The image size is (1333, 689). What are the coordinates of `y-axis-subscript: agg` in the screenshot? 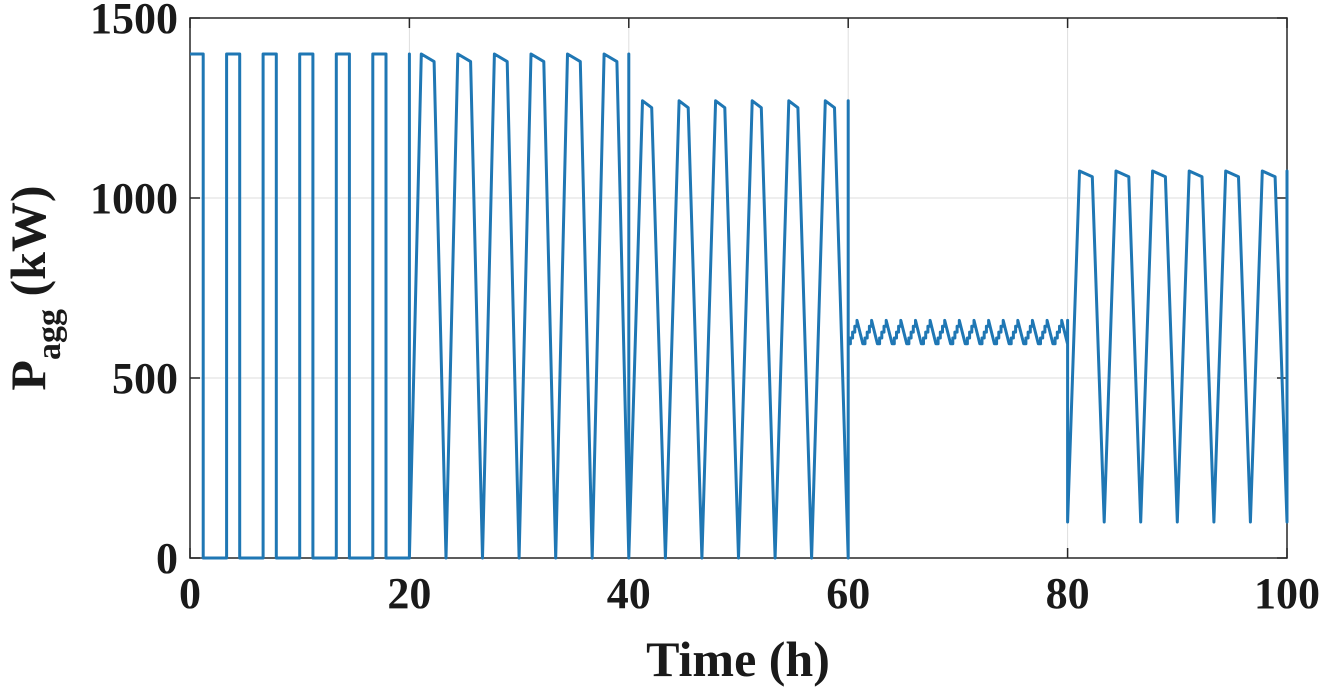 It's located at (49, 334).